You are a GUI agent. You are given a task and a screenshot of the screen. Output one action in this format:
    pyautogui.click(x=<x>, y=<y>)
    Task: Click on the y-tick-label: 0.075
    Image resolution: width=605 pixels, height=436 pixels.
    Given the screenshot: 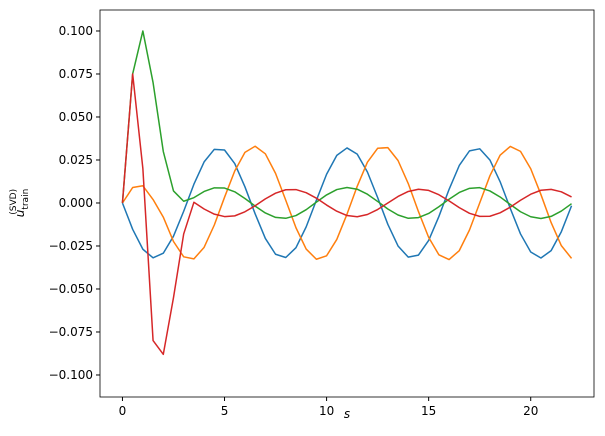 What is the action you would take?
    pyautogui.click(x=76, y=74)
    